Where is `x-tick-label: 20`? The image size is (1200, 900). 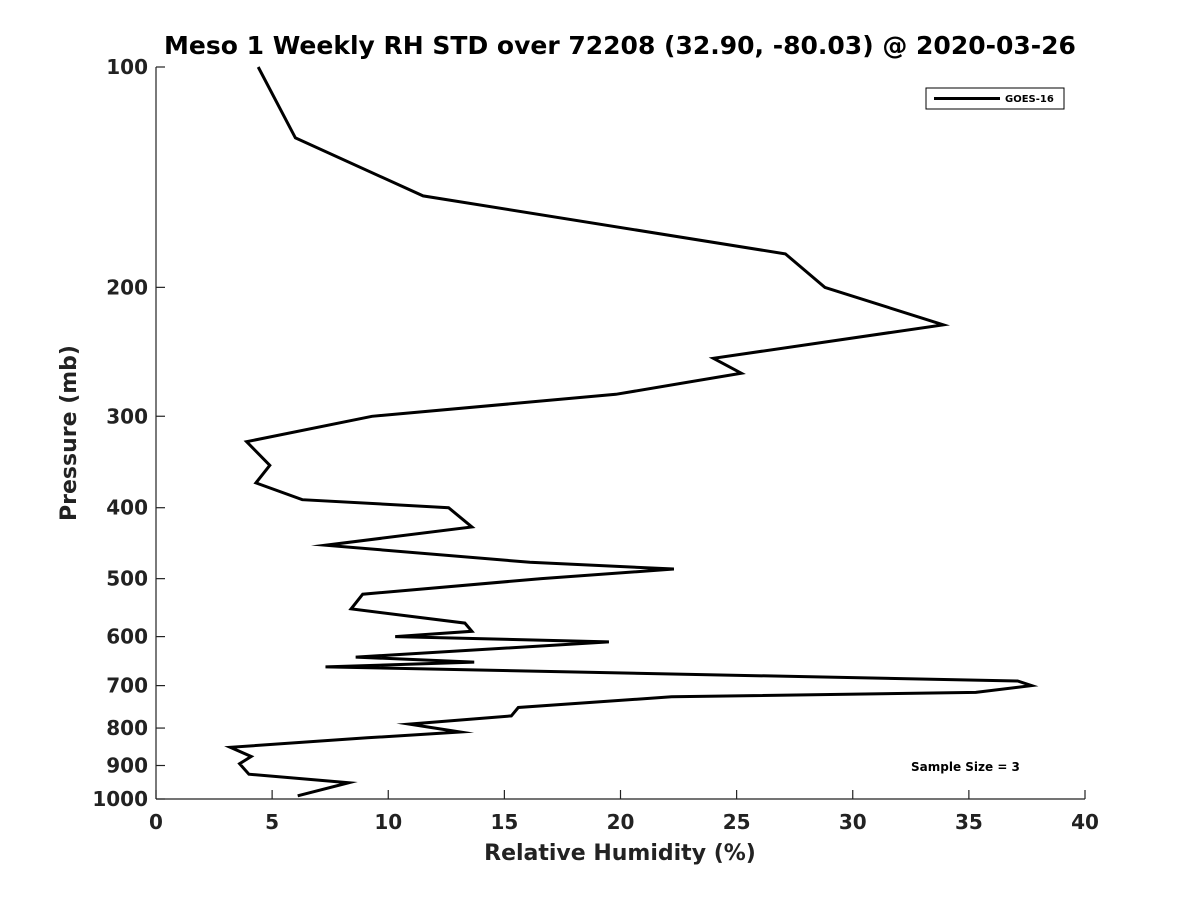 x-tick-label: 20 is located at coordinates (621, 822).